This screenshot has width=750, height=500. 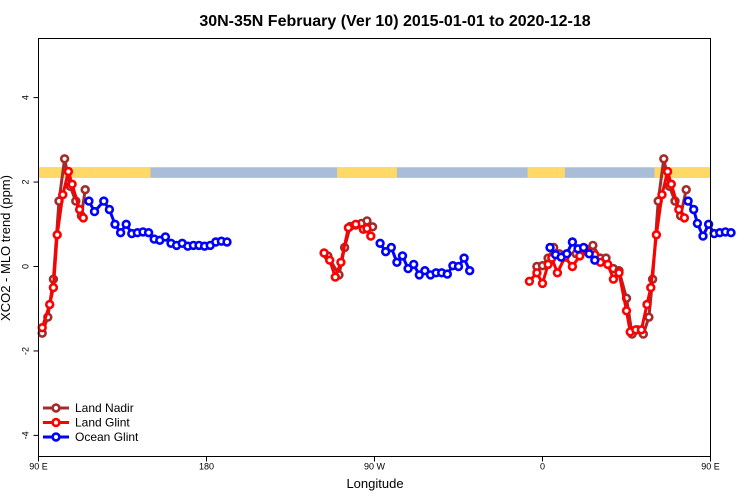 I want to click on y-tick-label: 0, so click(x=26, y=266).